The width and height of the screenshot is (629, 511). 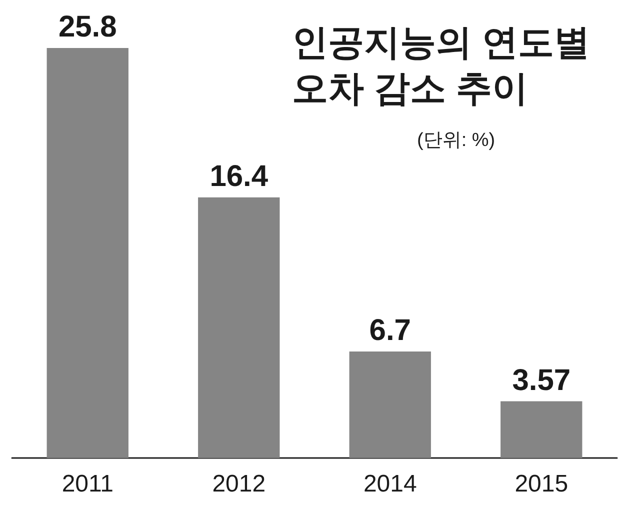 What do you see at coordinates (541, 380) in the screenshot?
I see `data-label: 3.57` at bounding box center [541, 380].